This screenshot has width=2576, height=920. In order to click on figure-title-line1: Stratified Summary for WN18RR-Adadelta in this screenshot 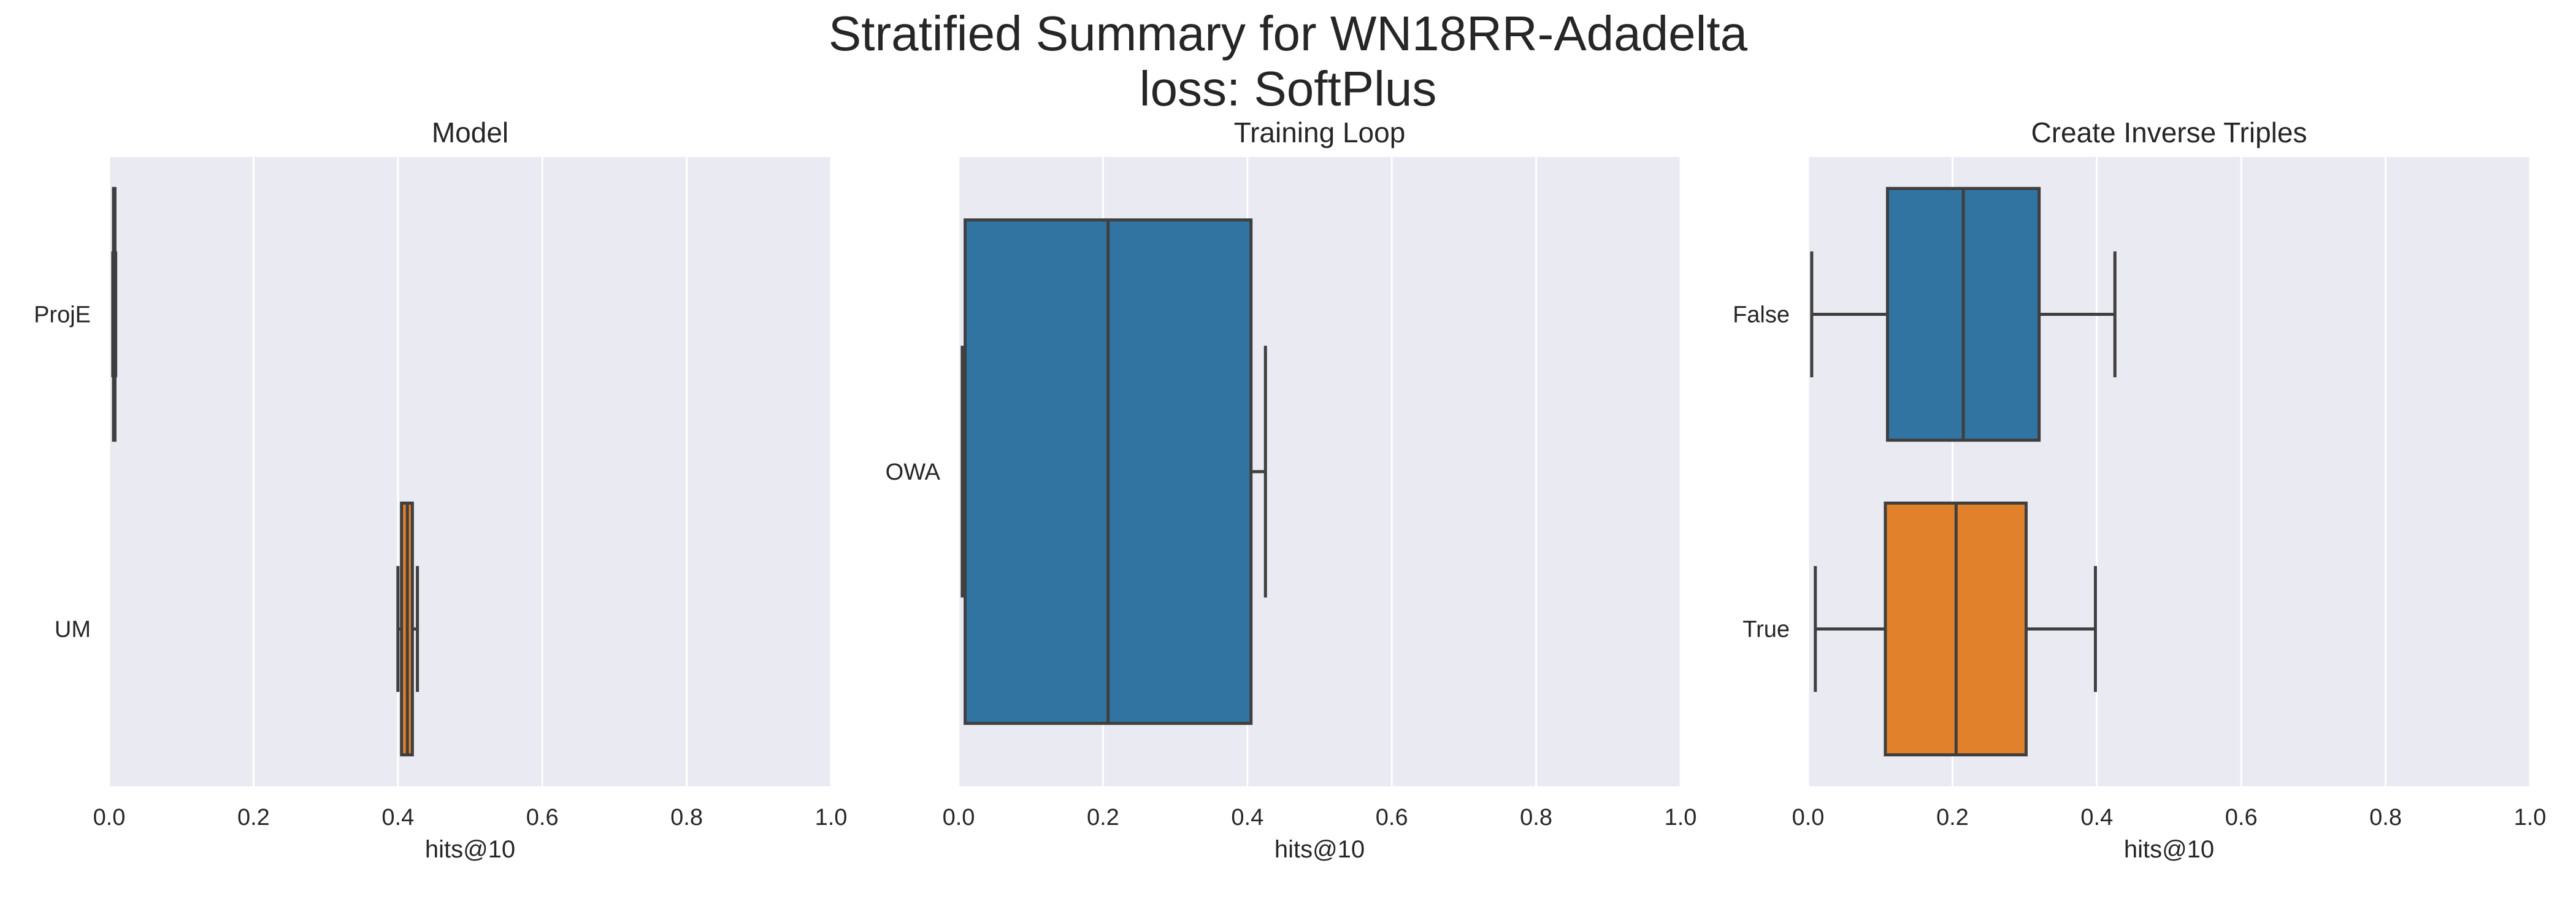, I will do `click(1288, 33)`.